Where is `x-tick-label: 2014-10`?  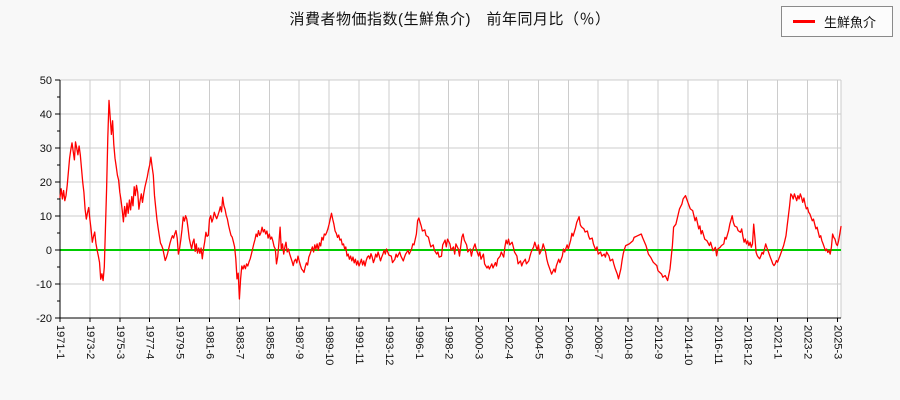
x-tick-label: 2014-10 is located at coordinates (688, 345).